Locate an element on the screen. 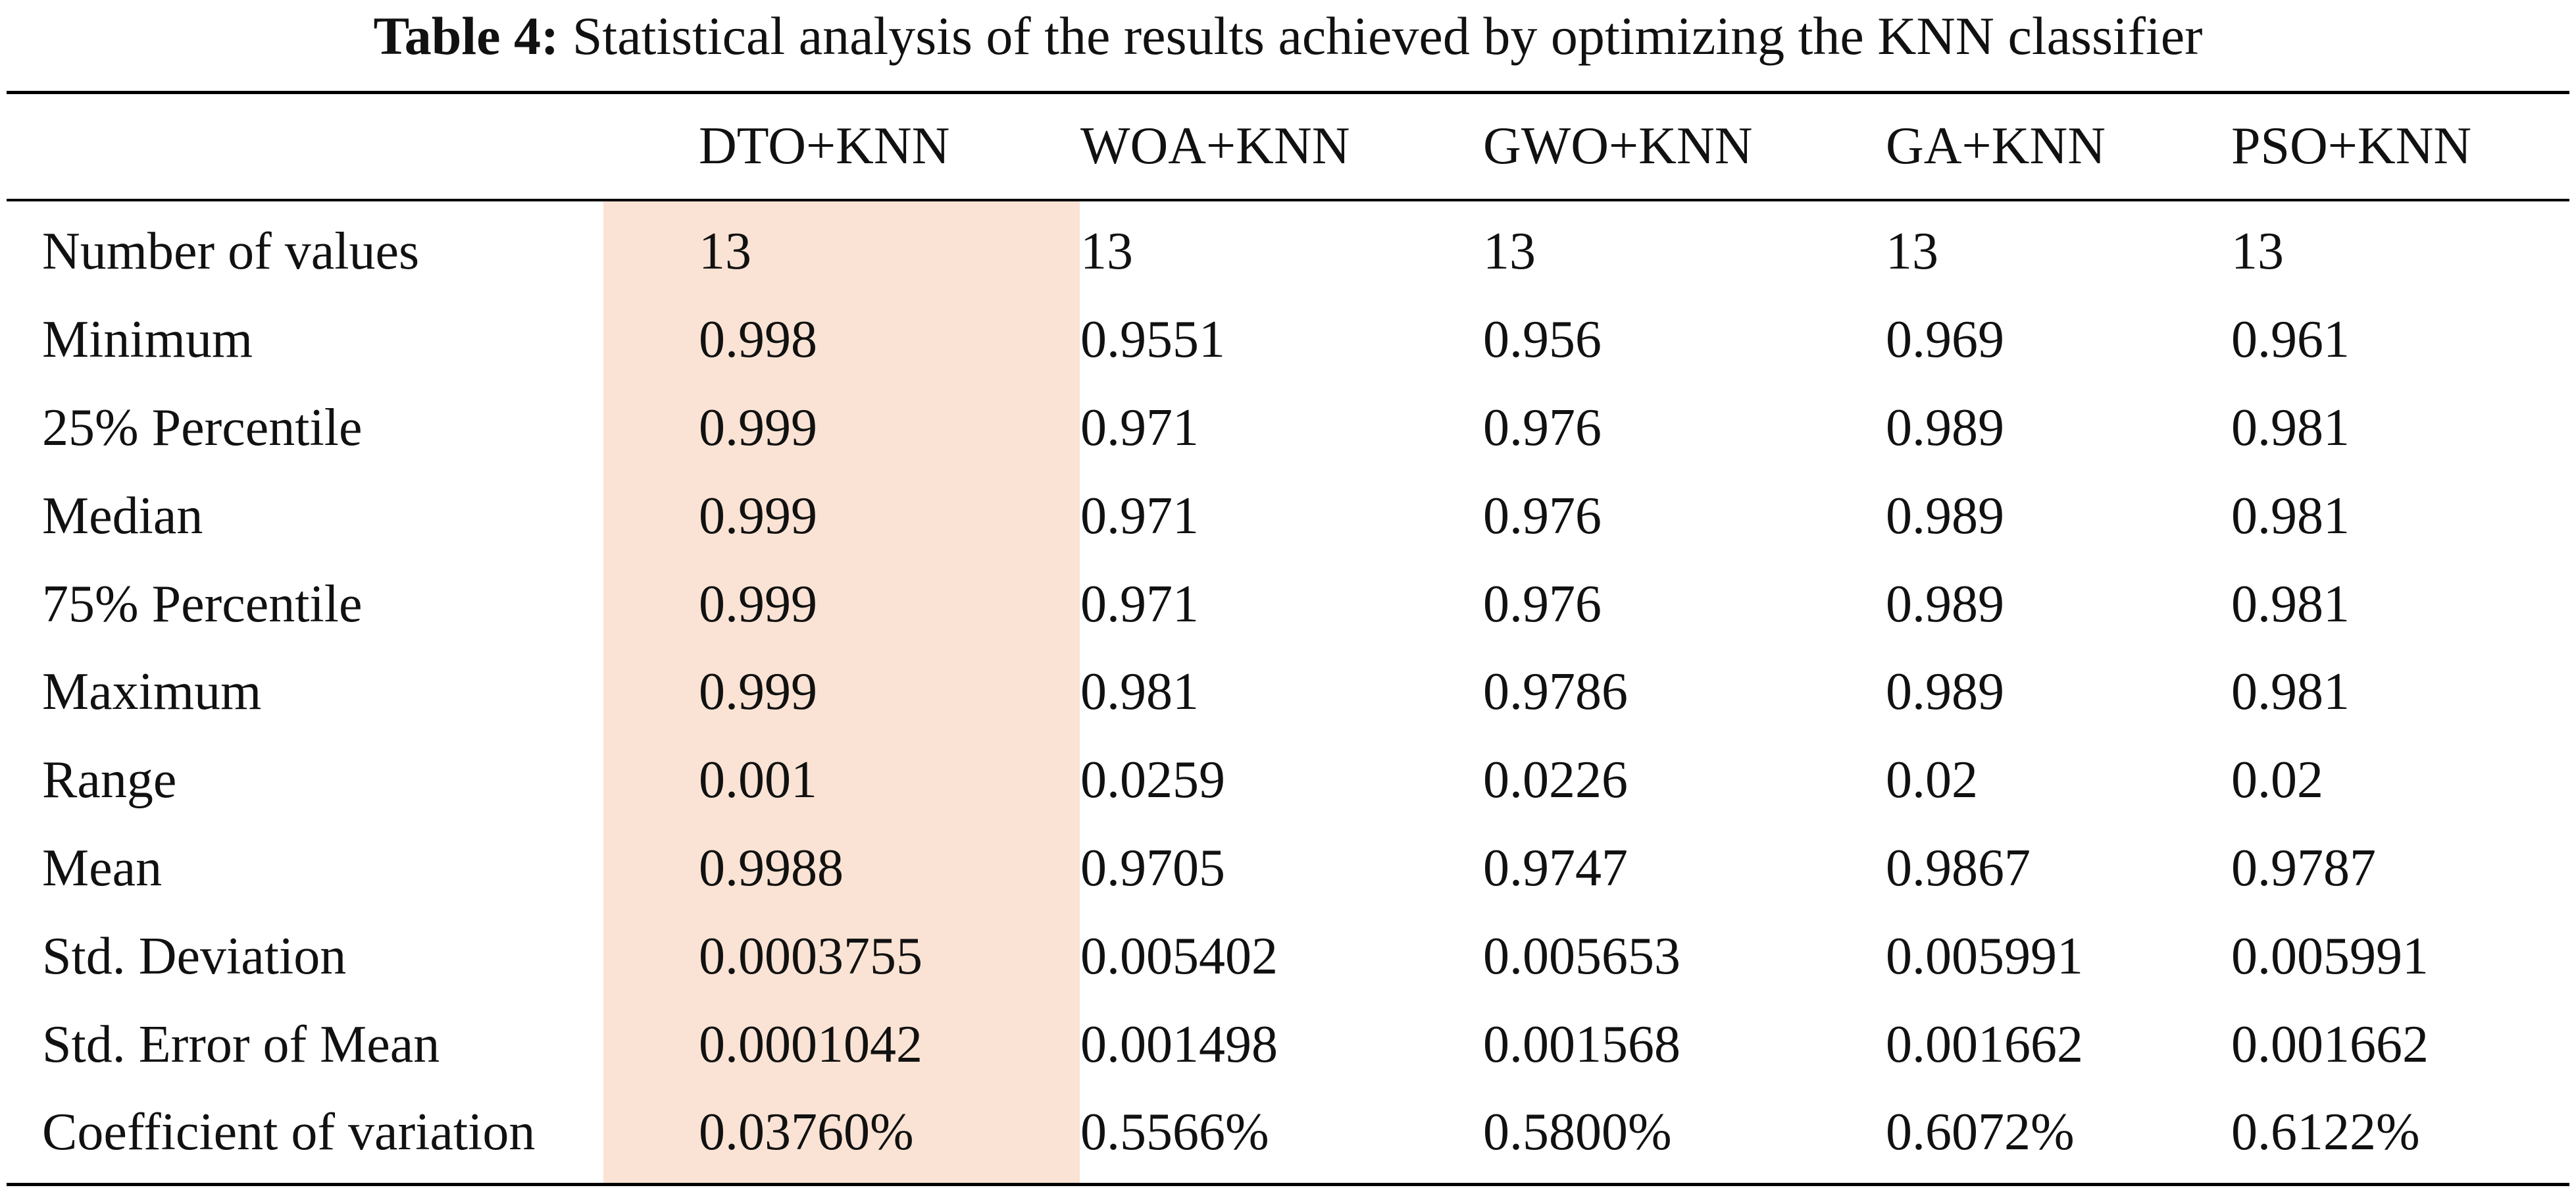 This screenshot has width=2576, height=1196. cell-dto-knn: 13 is located at coordinates (725, 251).